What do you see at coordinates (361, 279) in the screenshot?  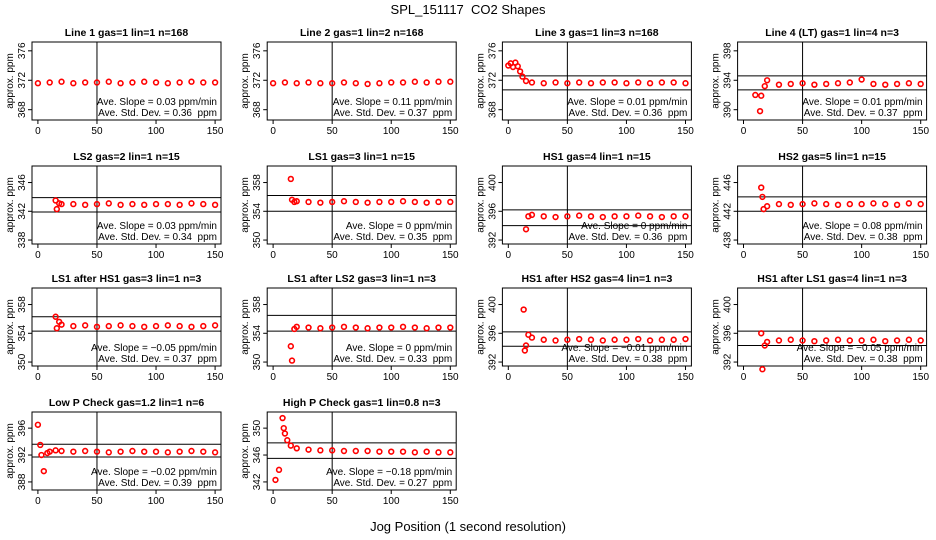 I see `panel-title: LS1 after LS2 gas=3 lin=1 n=3` at bounding box center [361, 279].